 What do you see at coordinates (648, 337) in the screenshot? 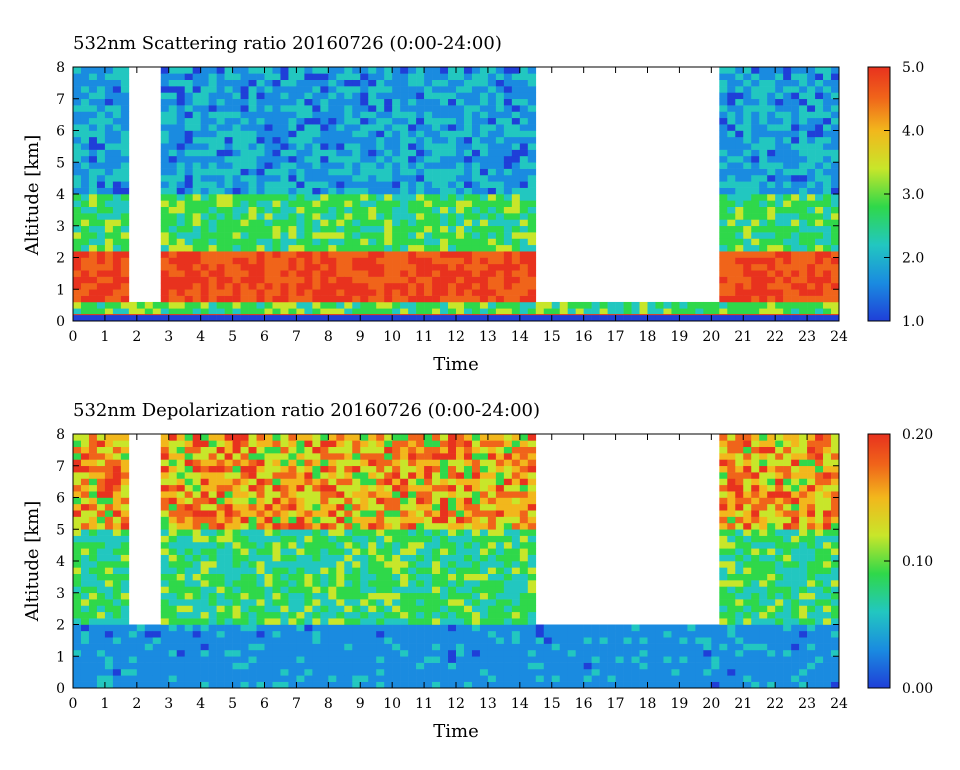
I see `x-tick-label: 18` at bounding box center [648, 337].